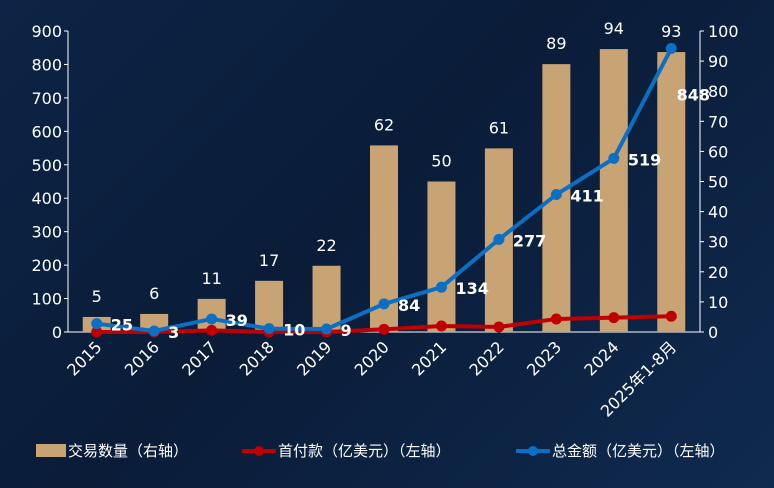 This screenshot has width=774, height=488. What do you see at coordinates (314, 358) in the screenshot?
I see `x-tick-label: 2019` at bounding box center [314, 358].